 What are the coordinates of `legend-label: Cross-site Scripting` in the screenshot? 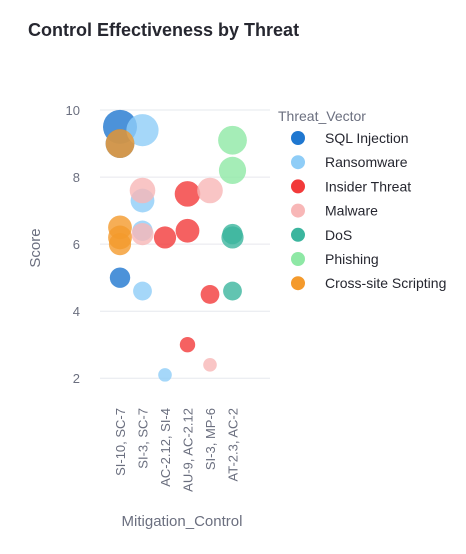 It's located at (385, 283).